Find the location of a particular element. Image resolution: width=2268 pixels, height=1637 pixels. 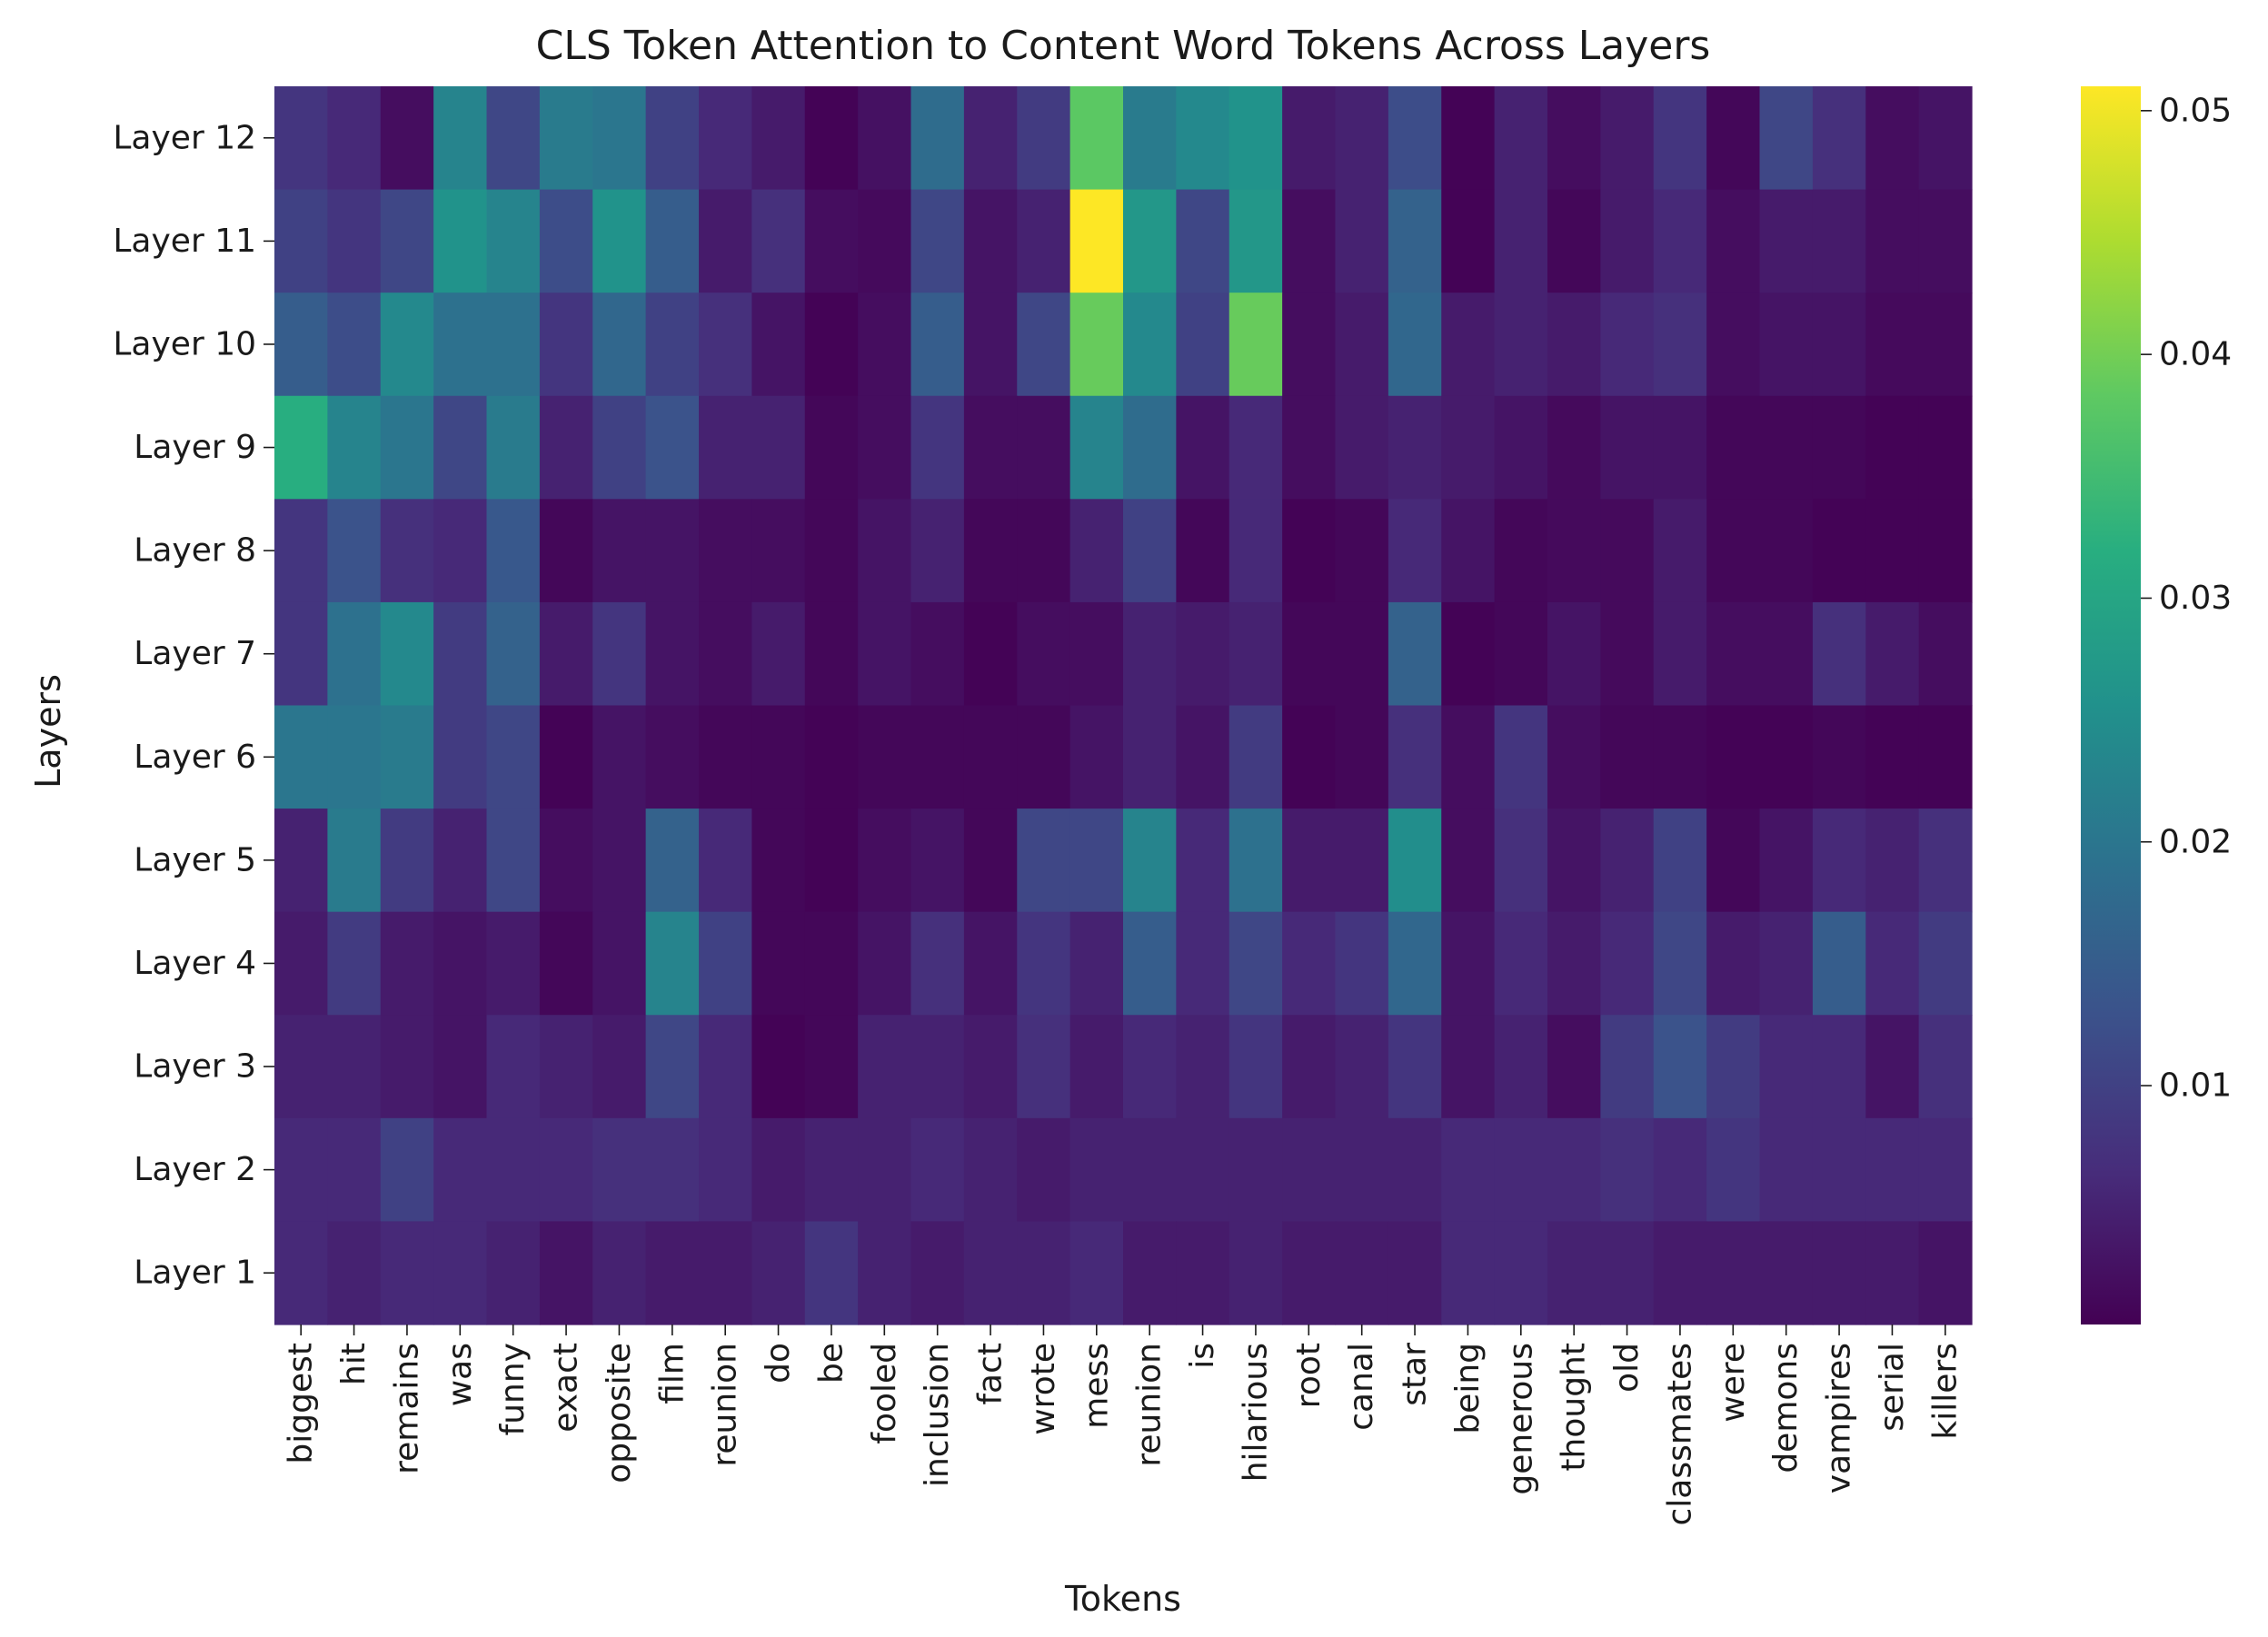

x-tick-label: vampires is located at coordinates (1839, 1418).